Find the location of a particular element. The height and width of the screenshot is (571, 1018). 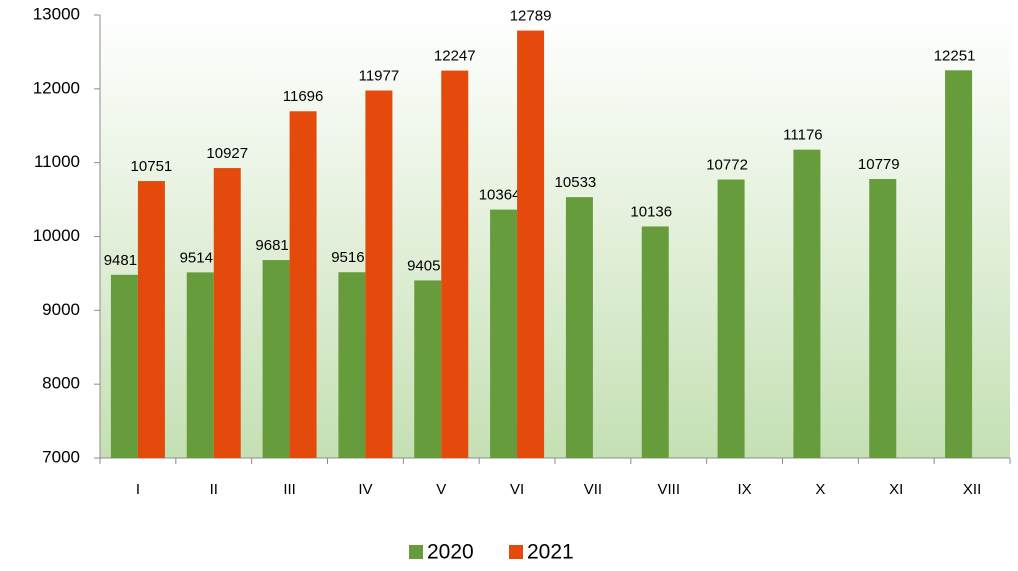

x-tick-label: VIII is located at coordinates (668, 489).